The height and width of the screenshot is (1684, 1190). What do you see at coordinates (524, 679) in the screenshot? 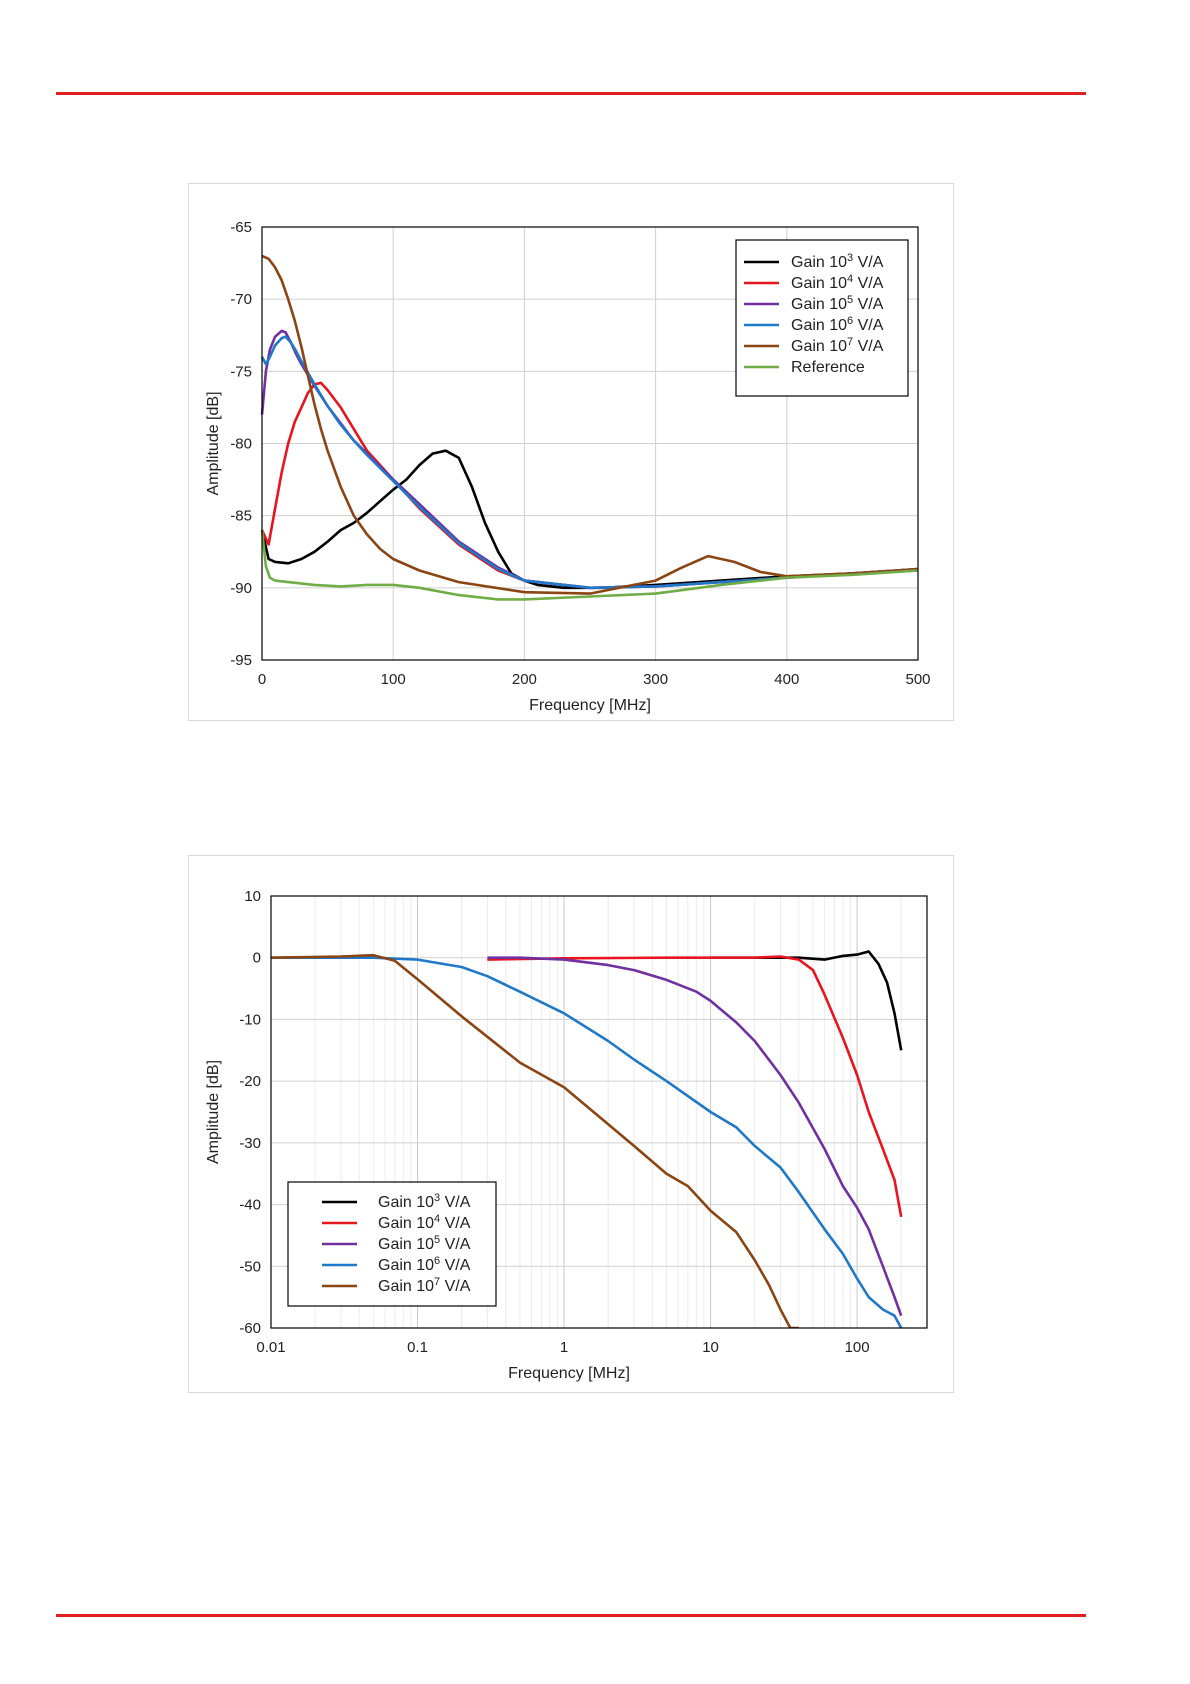
I see `x-tick-label: 200` at bounding box center [524, 679].